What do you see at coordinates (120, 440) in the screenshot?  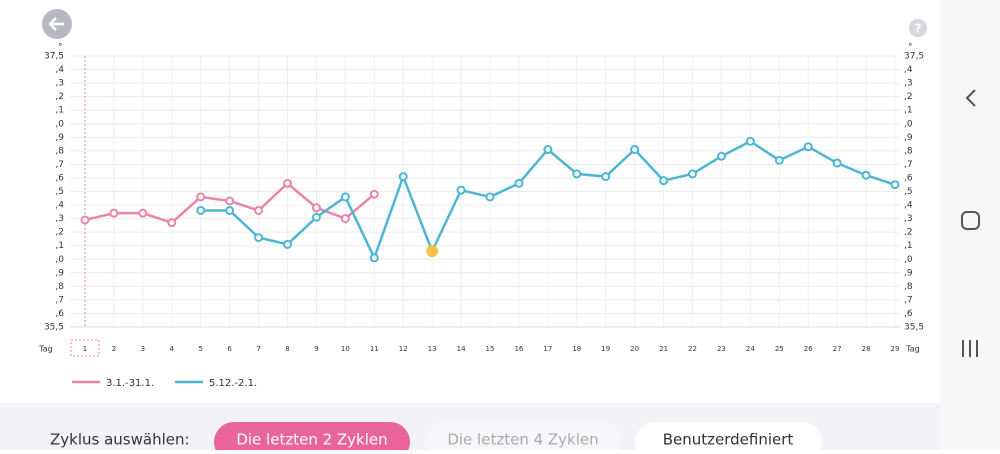 I see `footer-label: Zyklus auswählen:` at bounding box center [120, 440].